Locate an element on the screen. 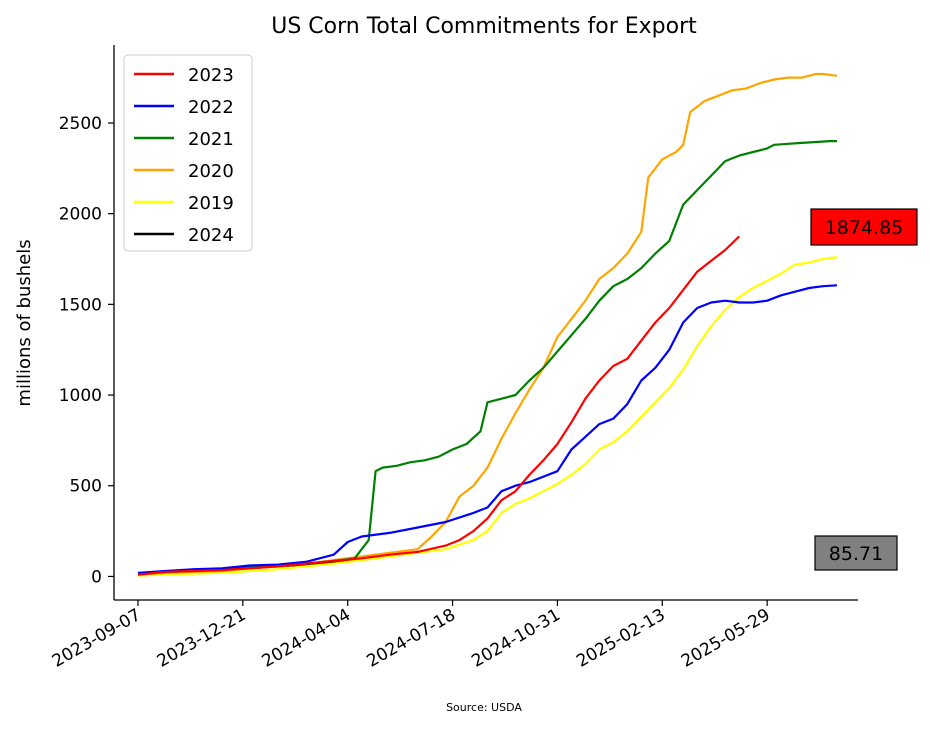 The height and width of the screenshot is (729, 930). y-tick-label: 2000 is located at coordinates (80, 215).